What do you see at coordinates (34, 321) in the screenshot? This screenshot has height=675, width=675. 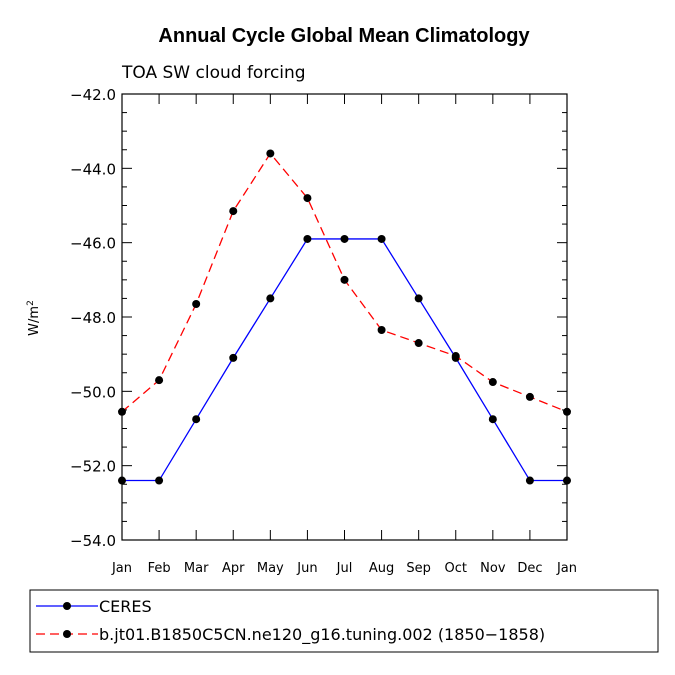 I see `y-axis-label-base: W/m` at bounding box center [34, 321].